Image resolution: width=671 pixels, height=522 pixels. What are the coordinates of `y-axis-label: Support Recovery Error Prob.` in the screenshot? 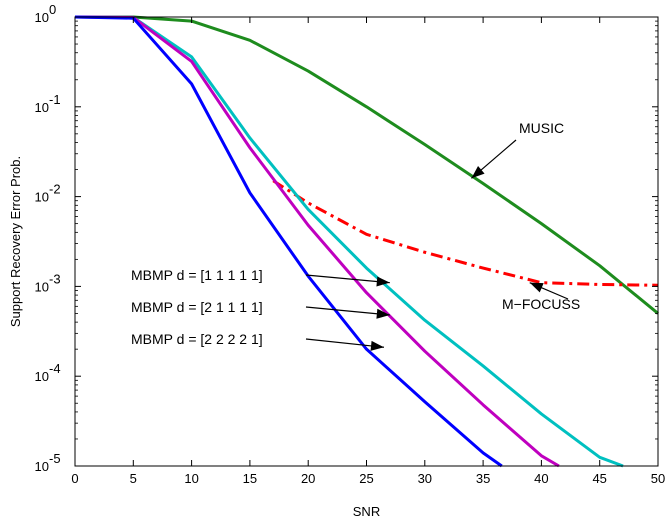 It's located at (15, 241).